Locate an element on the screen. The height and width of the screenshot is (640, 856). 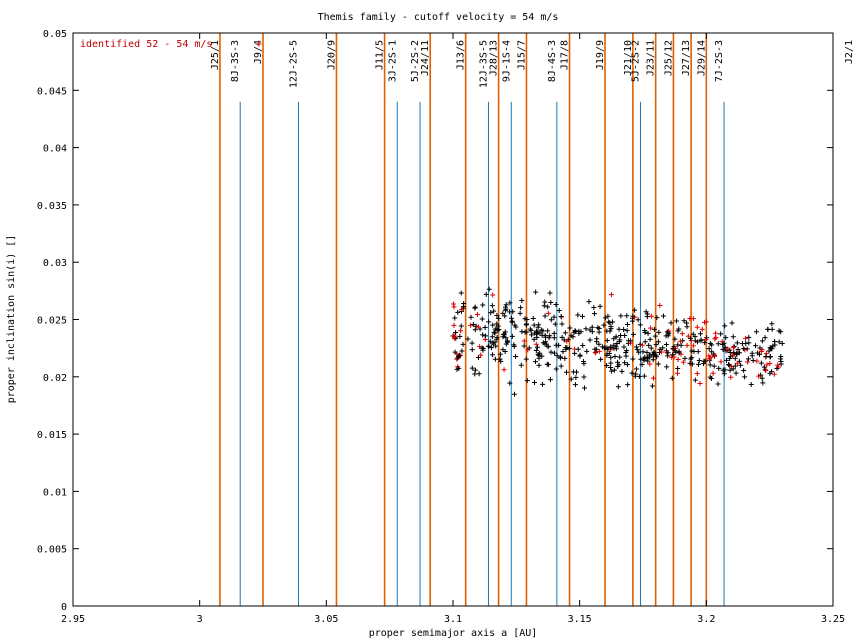
x-axis-label: proper semimajor axis a [AU] is located at coordinates (453, 633).